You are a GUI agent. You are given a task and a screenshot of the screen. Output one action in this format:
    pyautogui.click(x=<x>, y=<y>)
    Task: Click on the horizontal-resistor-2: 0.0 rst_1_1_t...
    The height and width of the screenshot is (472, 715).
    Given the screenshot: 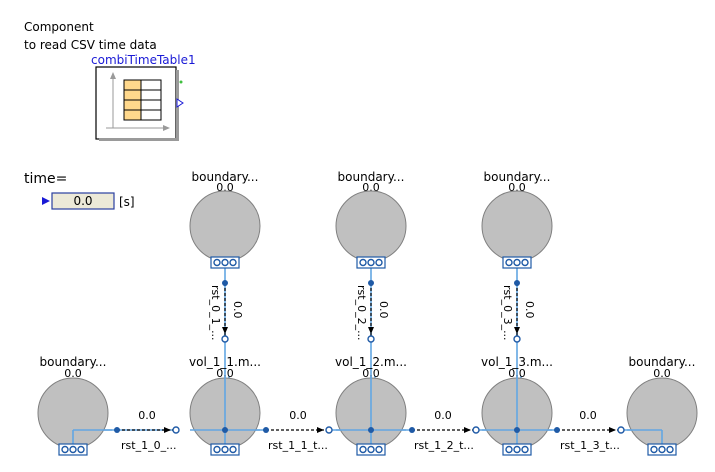 What is the action you would take?
    pyautogui.click(x=298, y=430)
    